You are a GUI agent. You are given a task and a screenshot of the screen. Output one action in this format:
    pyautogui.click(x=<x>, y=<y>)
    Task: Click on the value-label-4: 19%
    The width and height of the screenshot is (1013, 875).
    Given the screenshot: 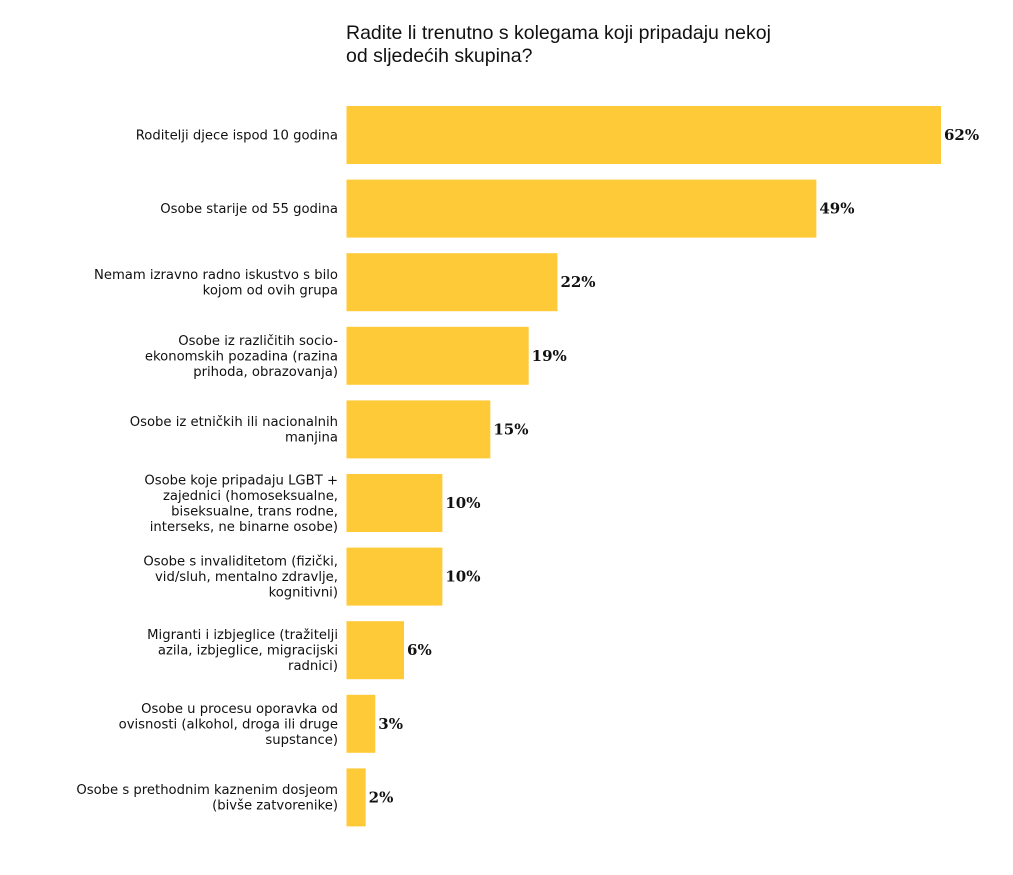 What is the action you would take?
    pyautogui.click(x=549, y=356)
    